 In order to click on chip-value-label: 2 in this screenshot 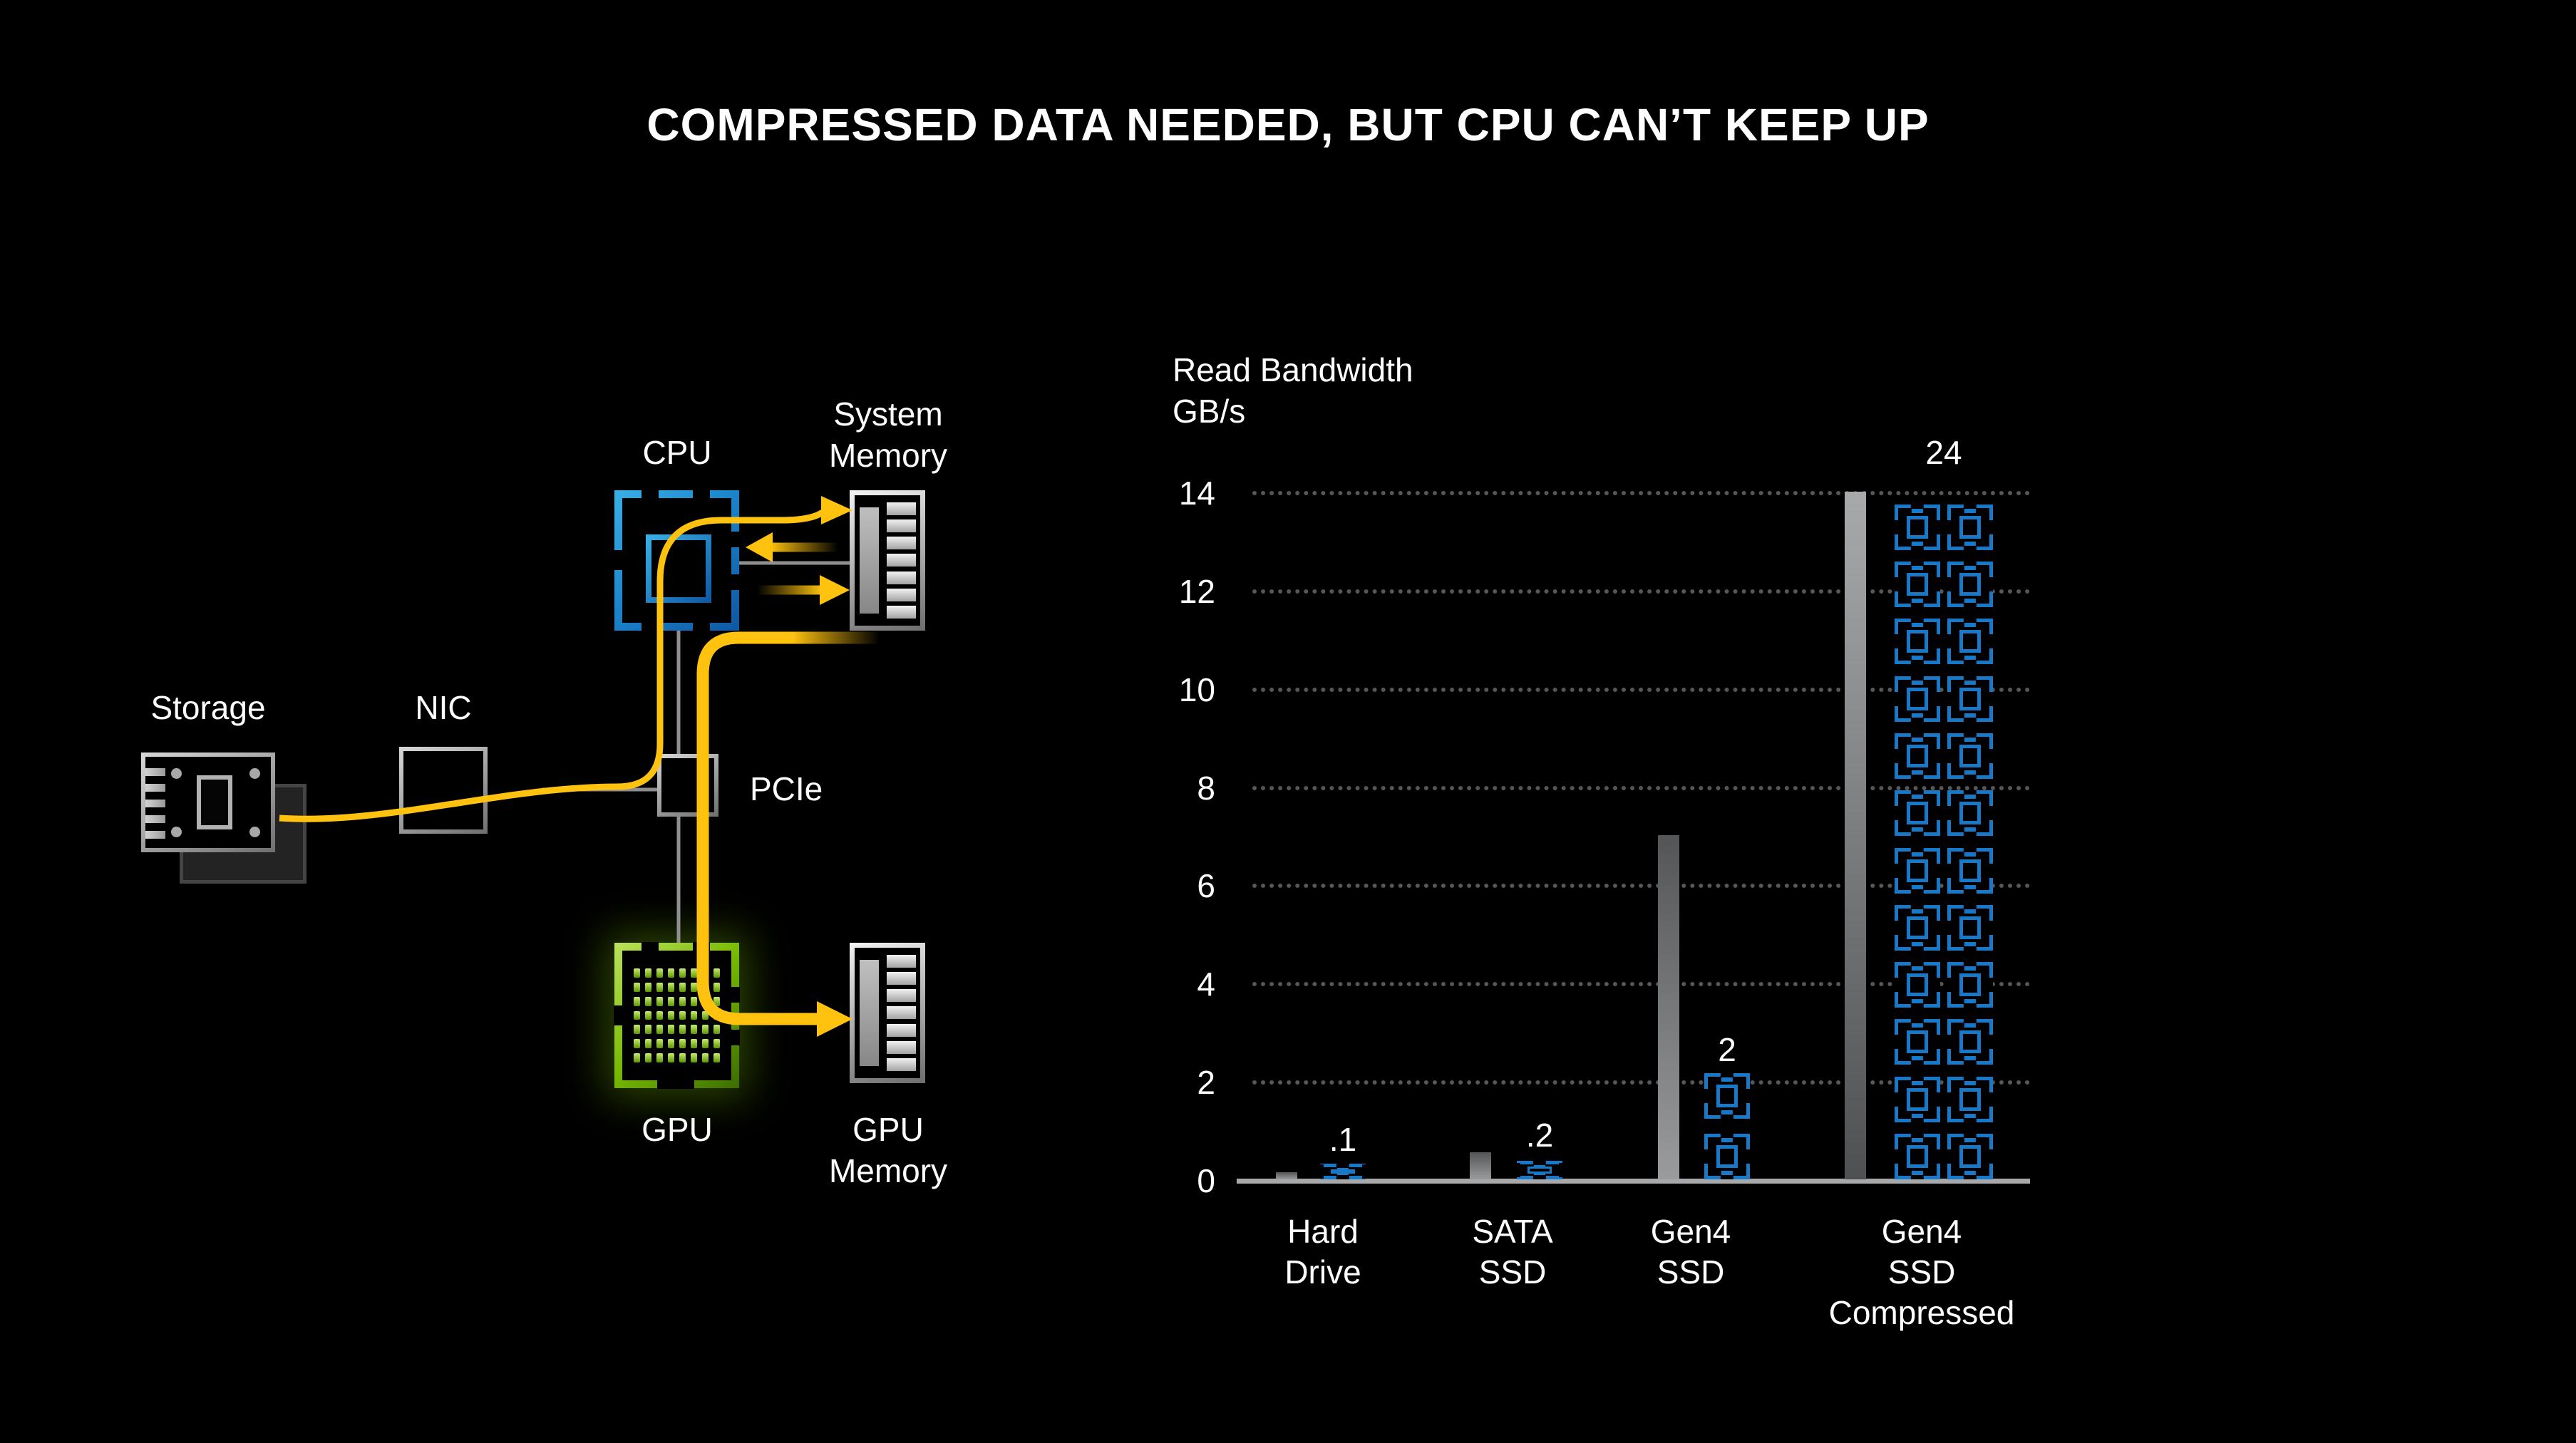, I will do `click(1727, 1049)`.